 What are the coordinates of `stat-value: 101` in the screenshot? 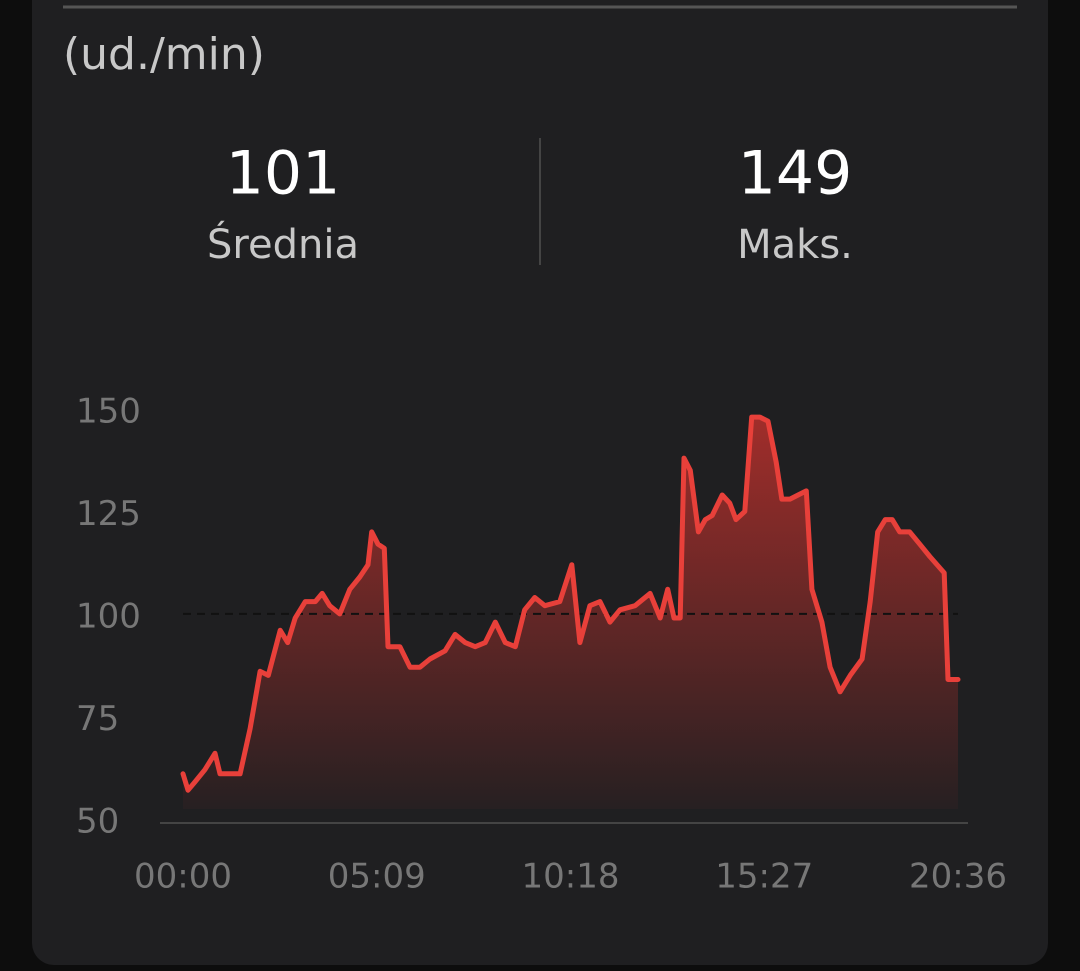 It's located at (283, 174).